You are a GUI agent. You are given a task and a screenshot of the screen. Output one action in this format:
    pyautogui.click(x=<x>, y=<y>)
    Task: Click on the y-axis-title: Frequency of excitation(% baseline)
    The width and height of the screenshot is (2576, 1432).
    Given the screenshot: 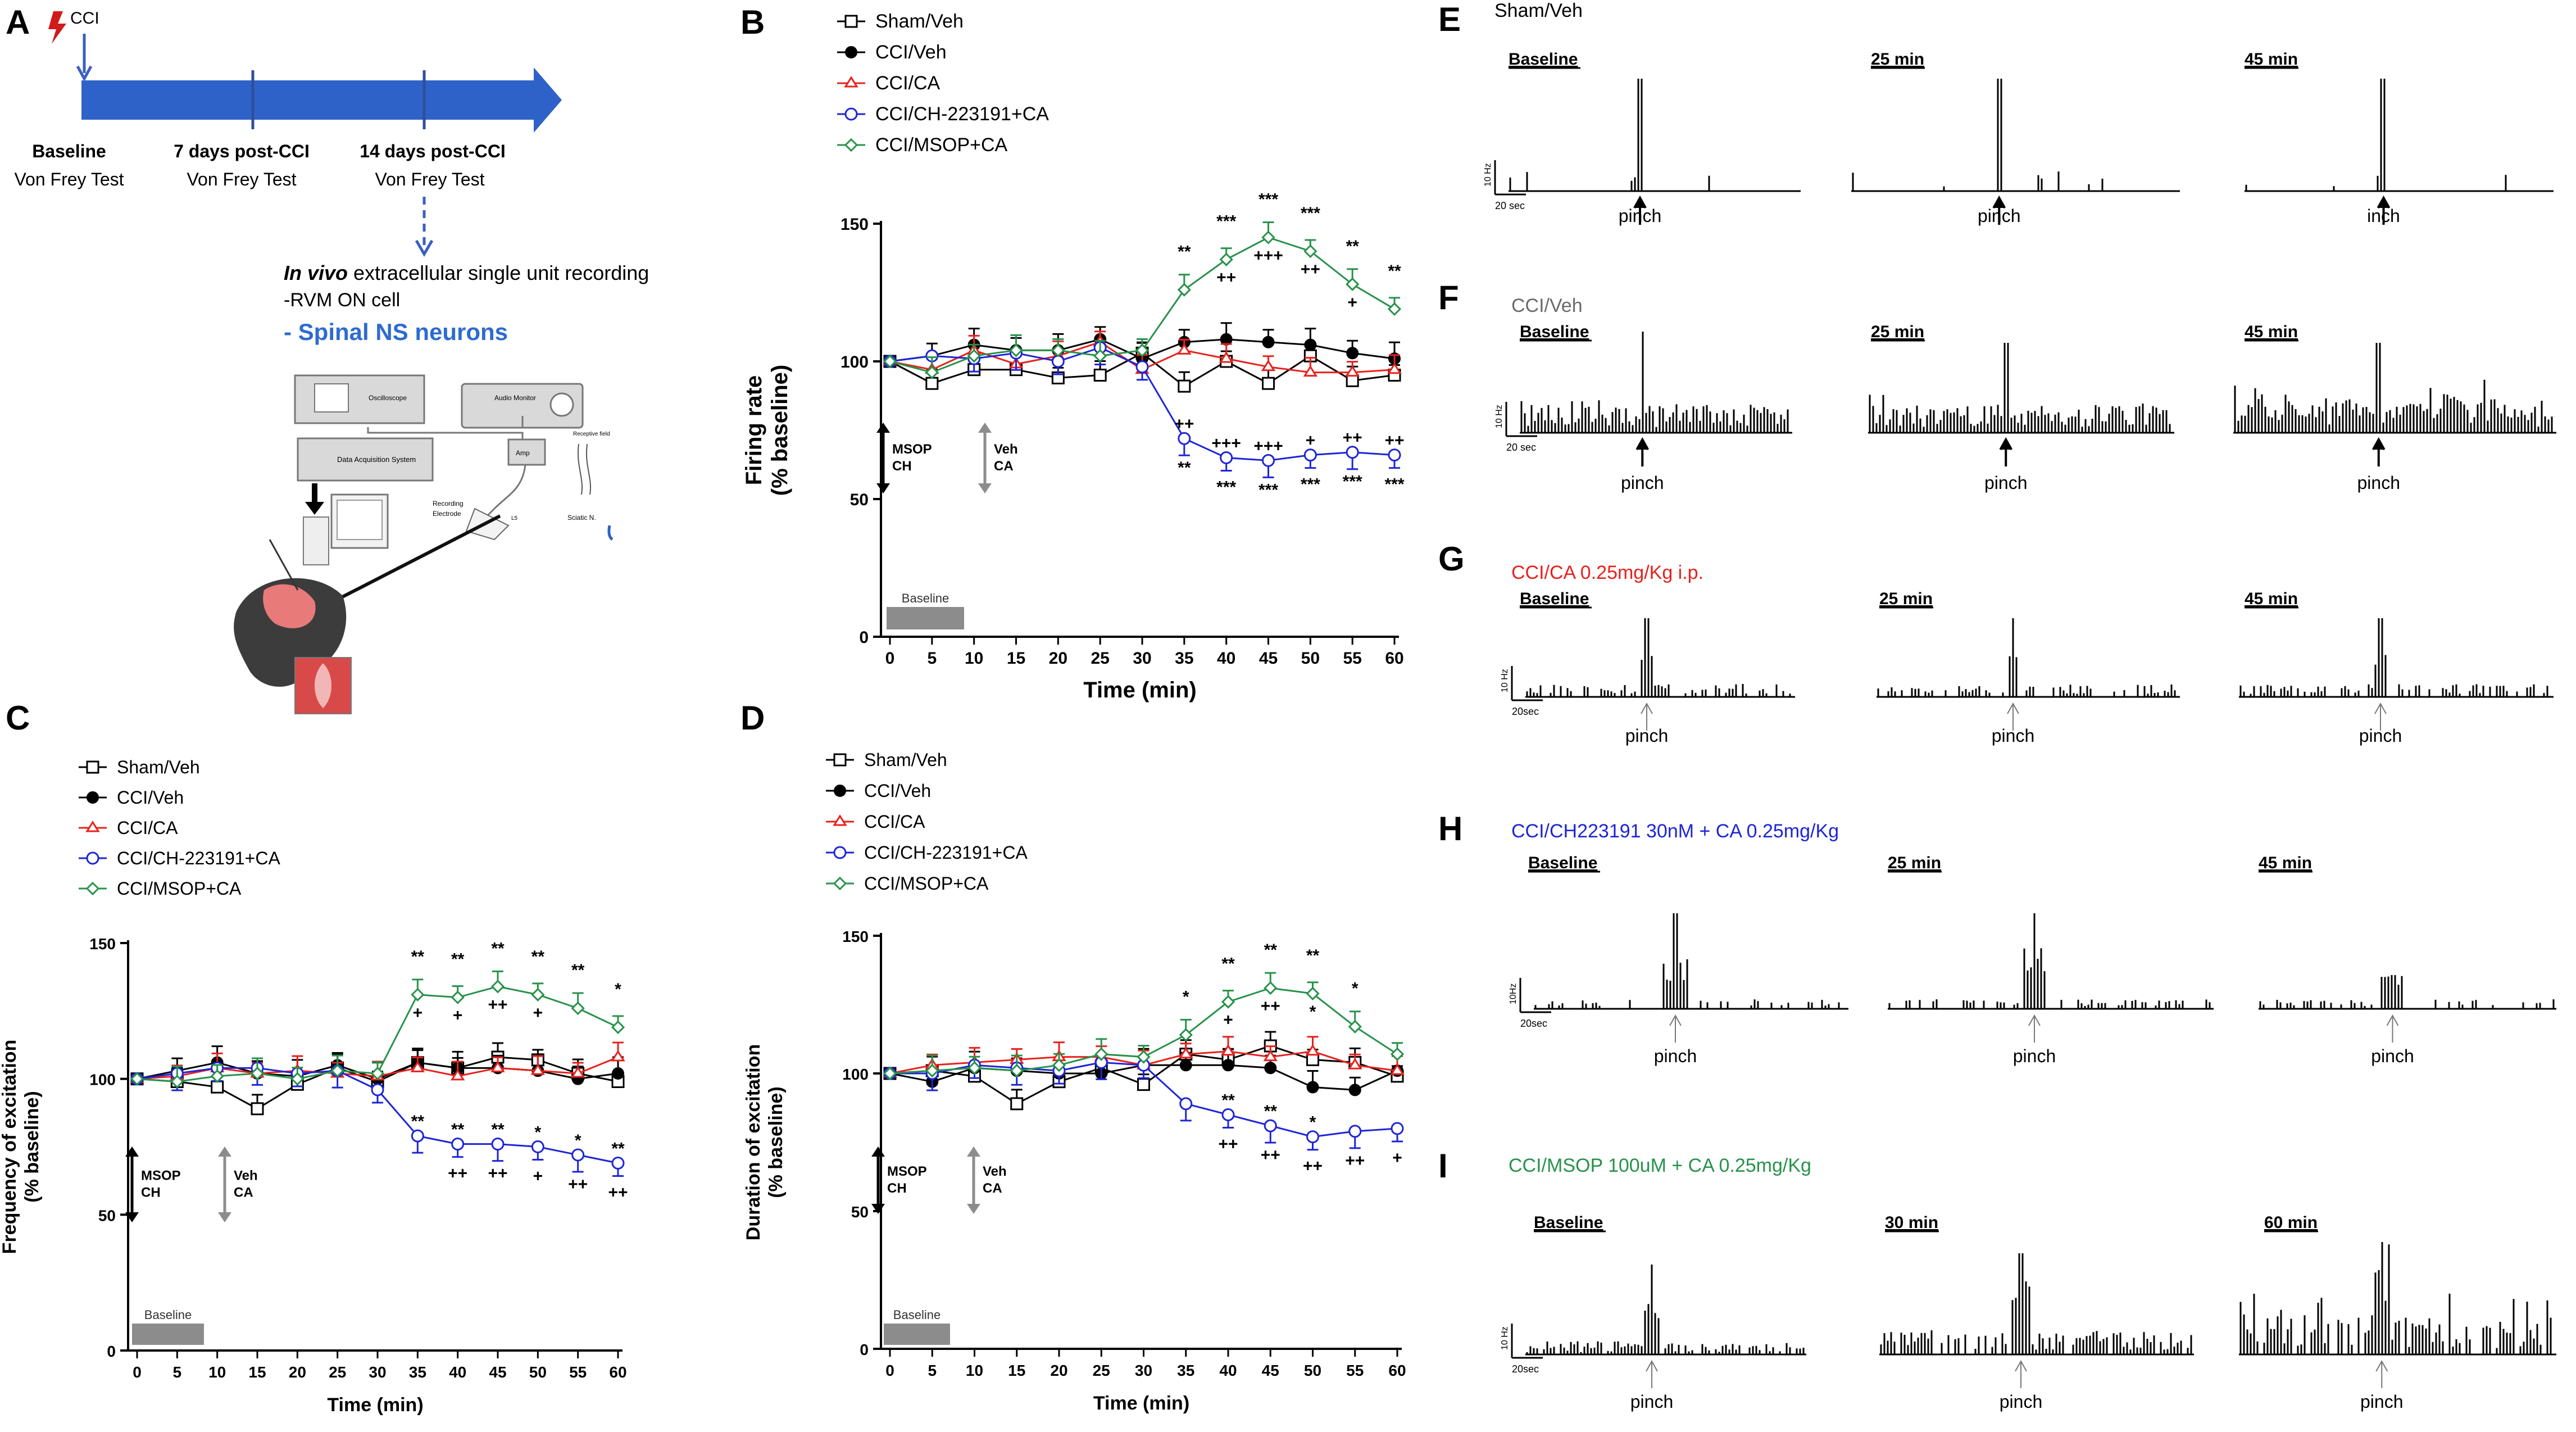 What is the action you would take?
    pyautogui.click(x=22, y=1147)
    